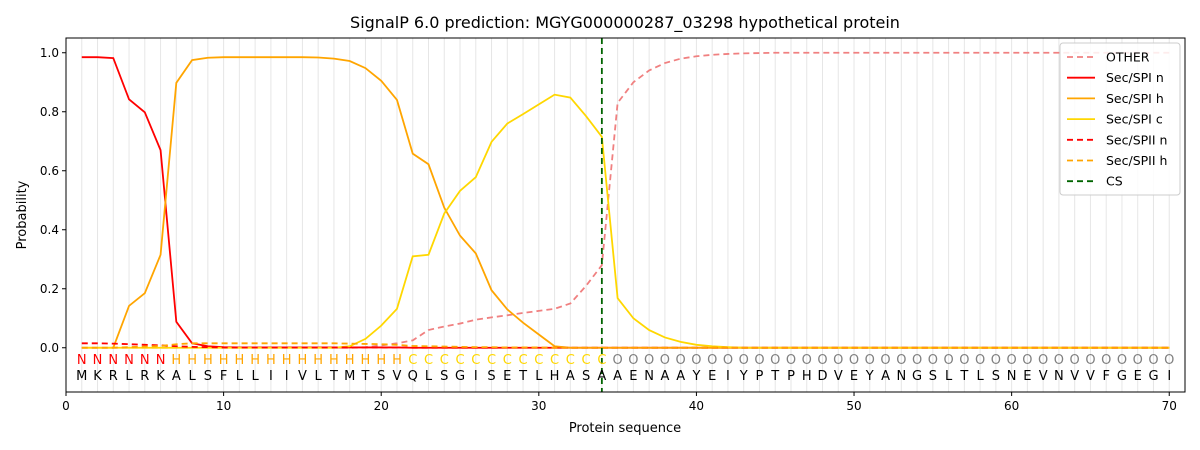 The image size is (1200, 450). What do you see at coordinates (413, 376) in the screenshot?
I see `residue-label: Q` at bounding box center [413, 376].